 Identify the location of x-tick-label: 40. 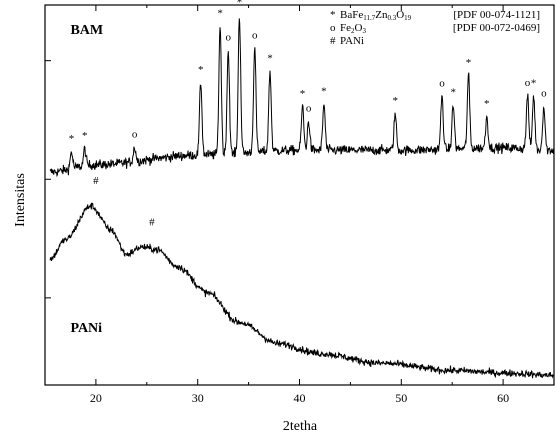
(300, 398).